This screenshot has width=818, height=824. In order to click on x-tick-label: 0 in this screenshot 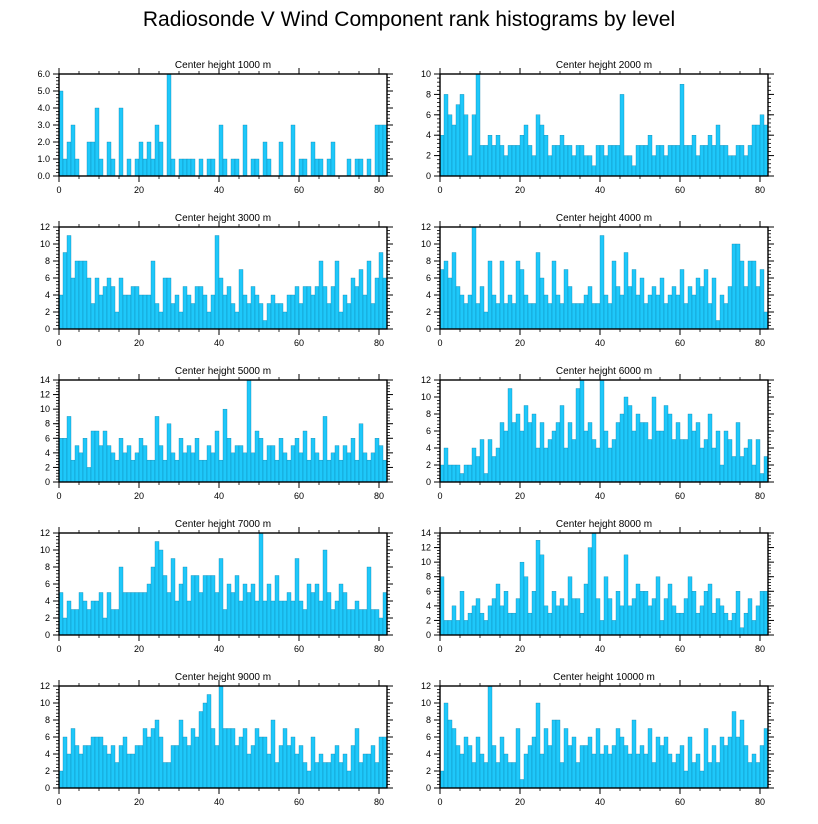, I will do `click(439, 190)`.